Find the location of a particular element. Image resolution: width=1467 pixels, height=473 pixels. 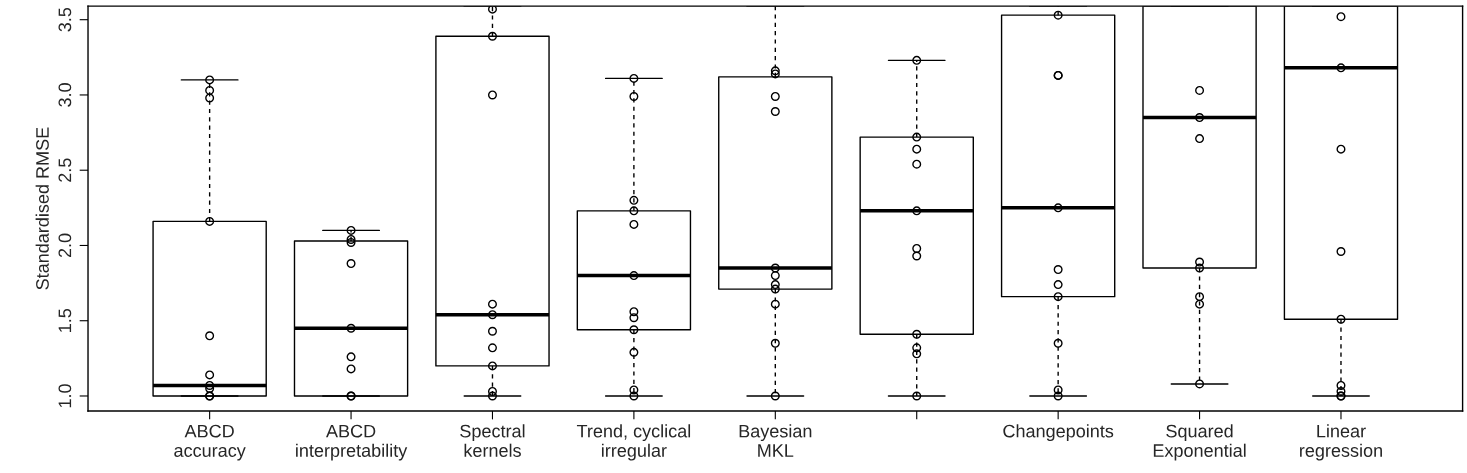

y-tick-label: 3.5 is located at coordinates (65, 19).